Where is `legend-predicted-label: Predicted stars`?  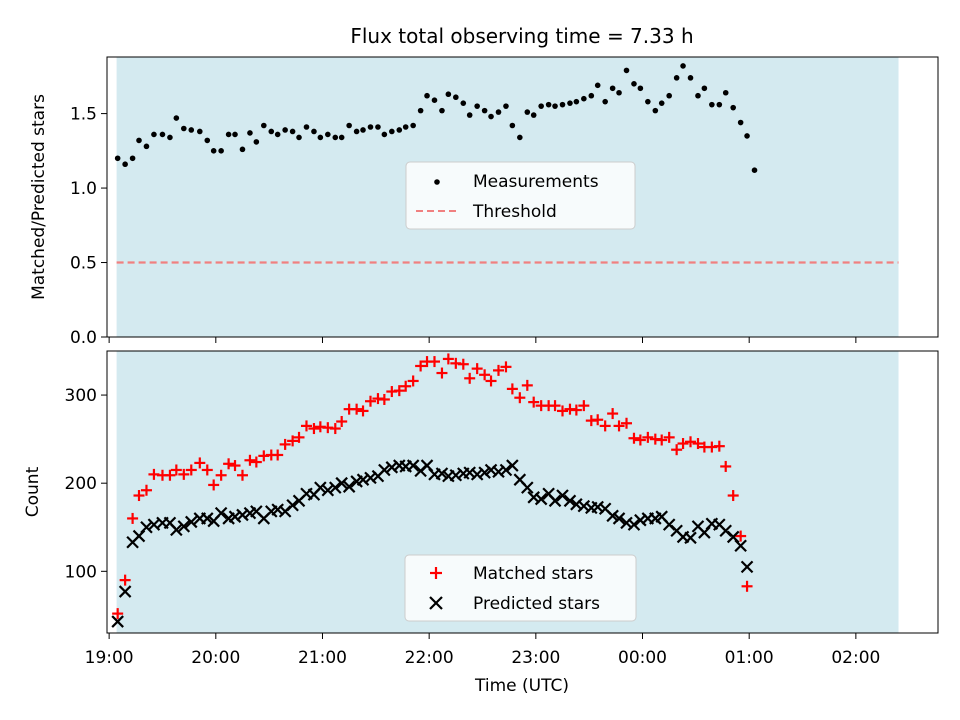
legend-predicted-label: Predicted stars is located at coordinates (536, 604).